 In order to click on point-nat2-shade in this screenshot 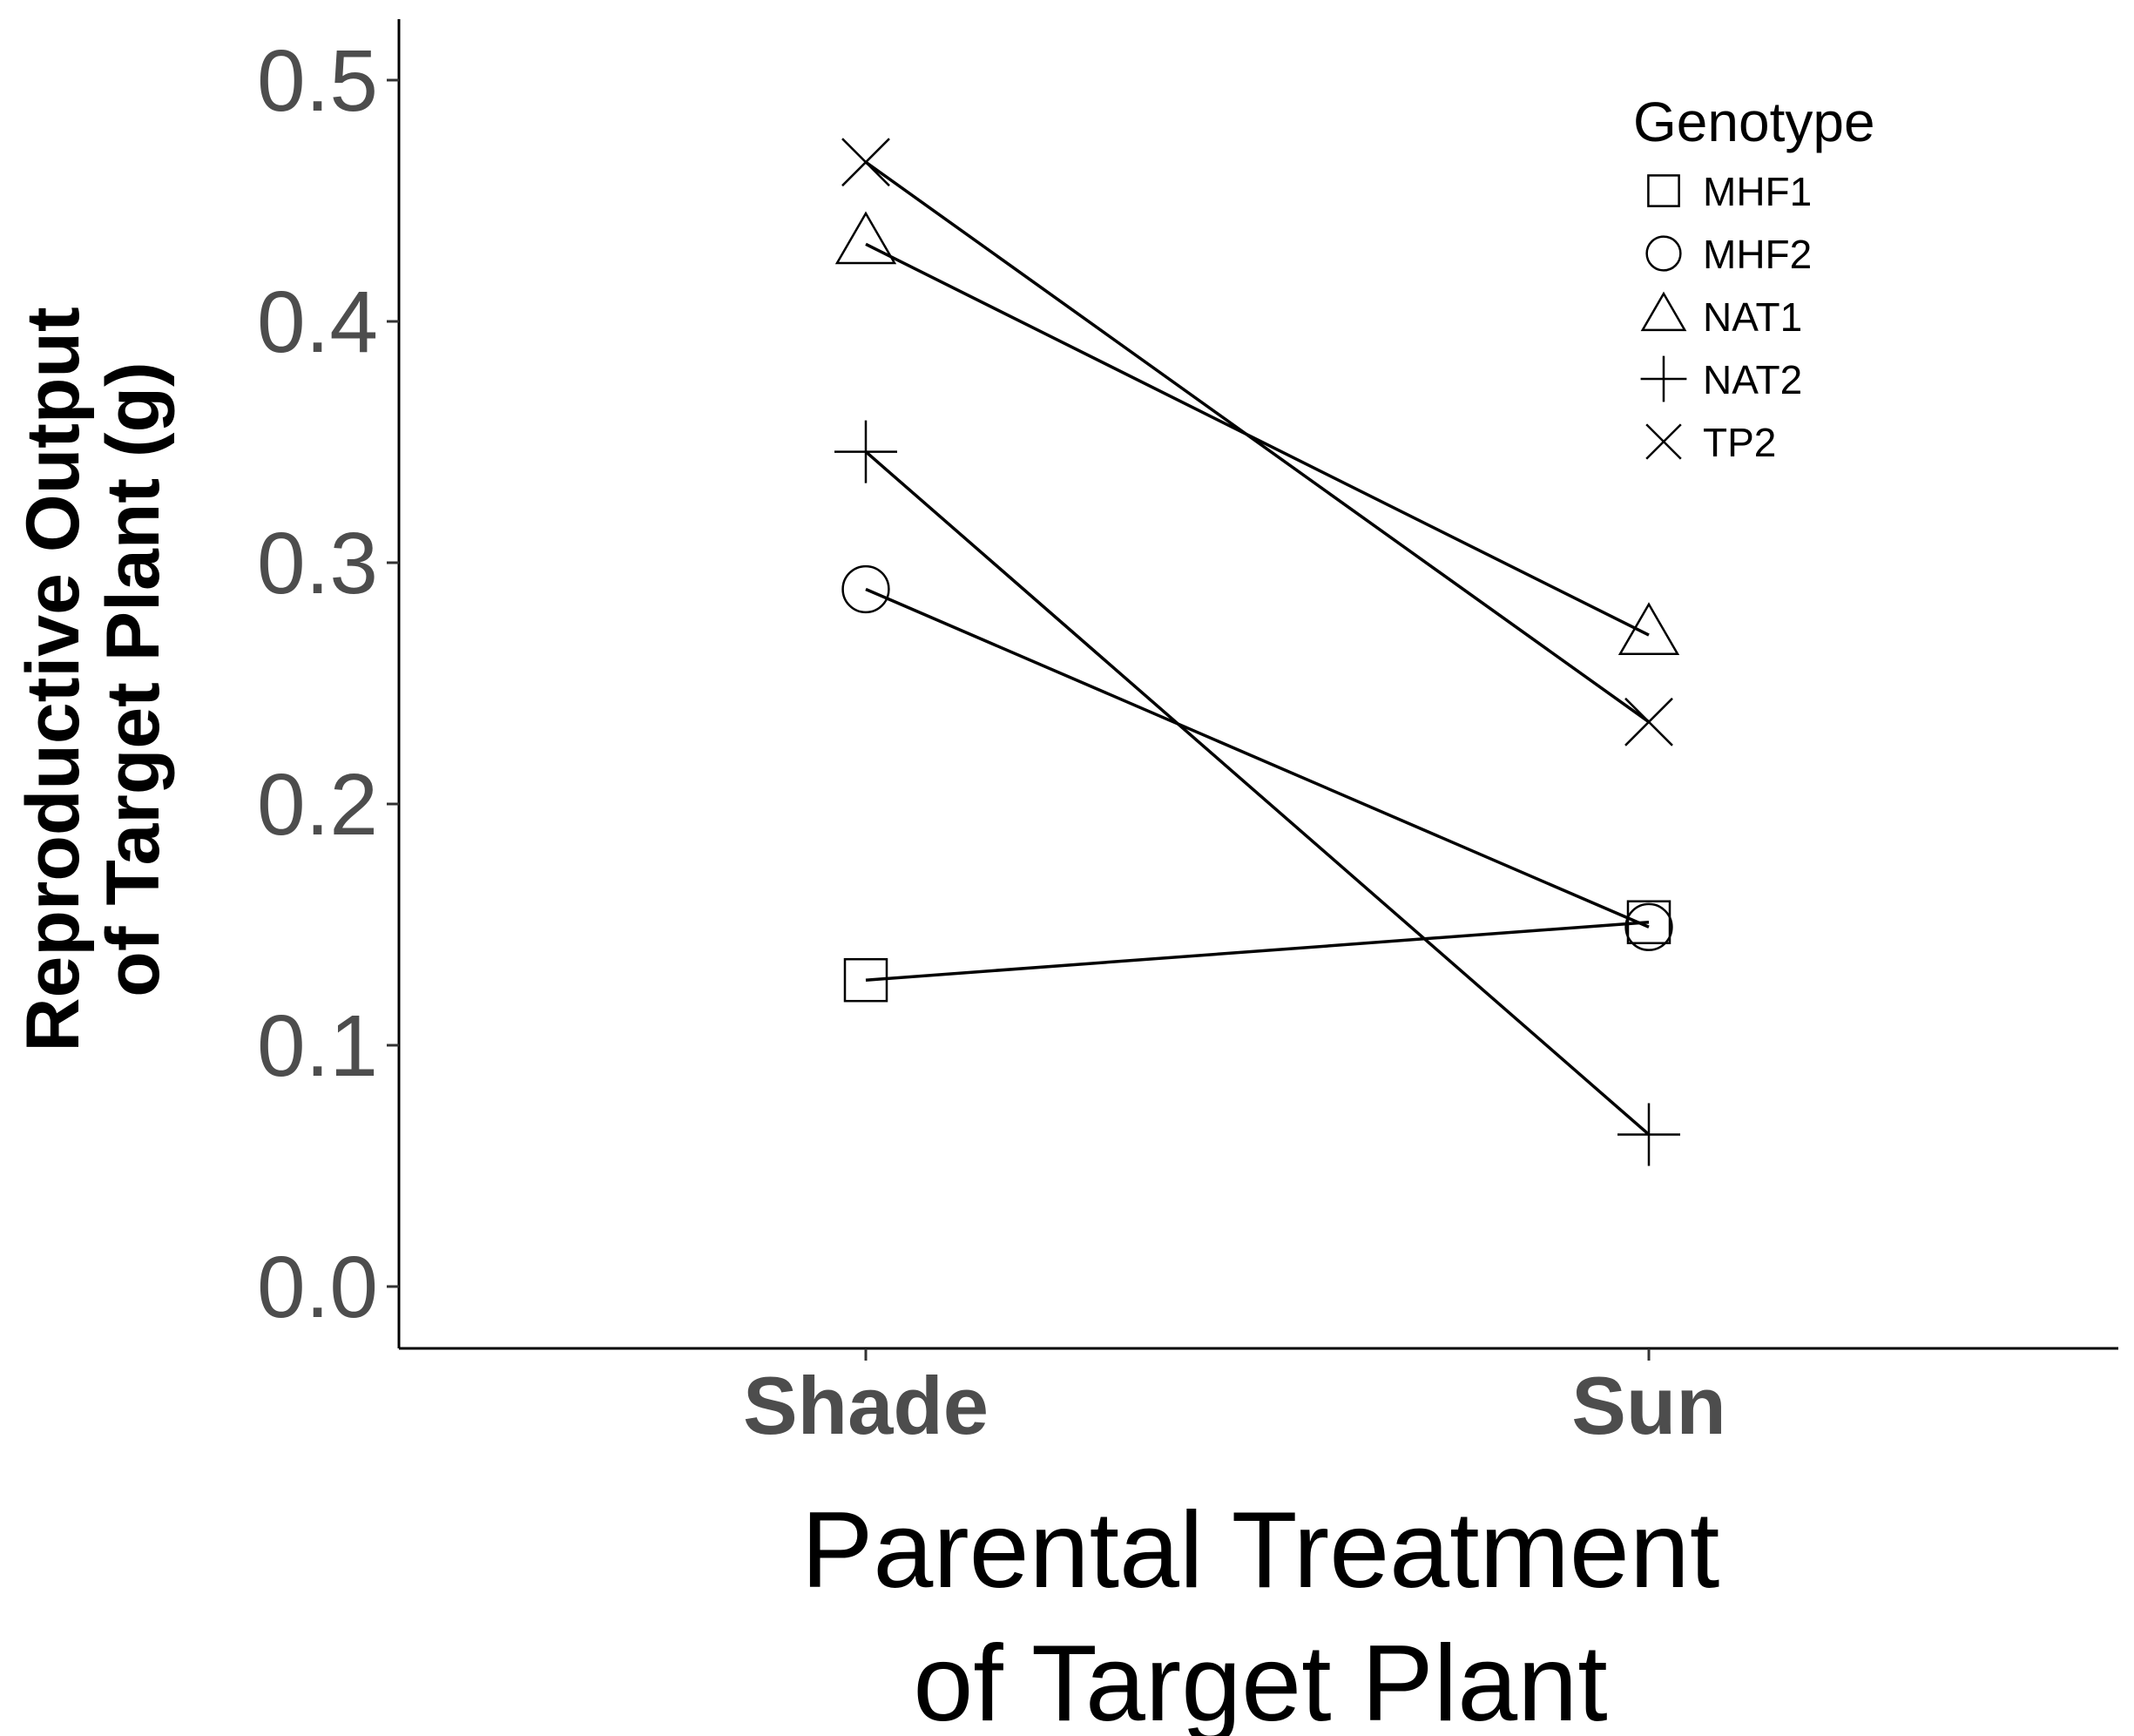, I will do `click(865, 451)`.